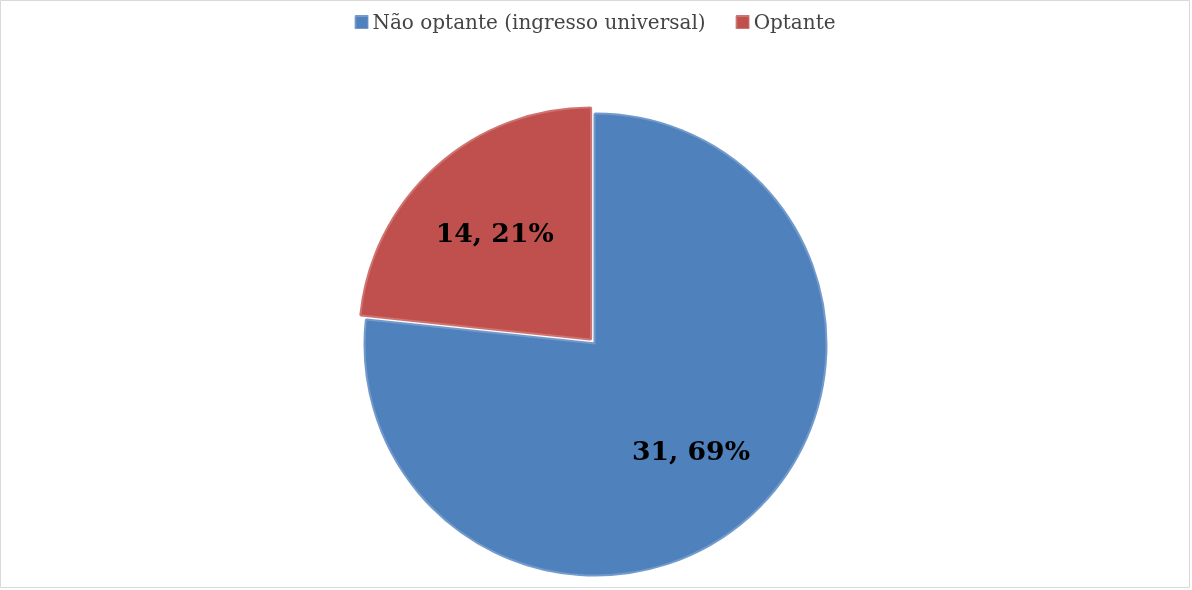  I want to click on data-label: 14, 21%, so click(494, 233).